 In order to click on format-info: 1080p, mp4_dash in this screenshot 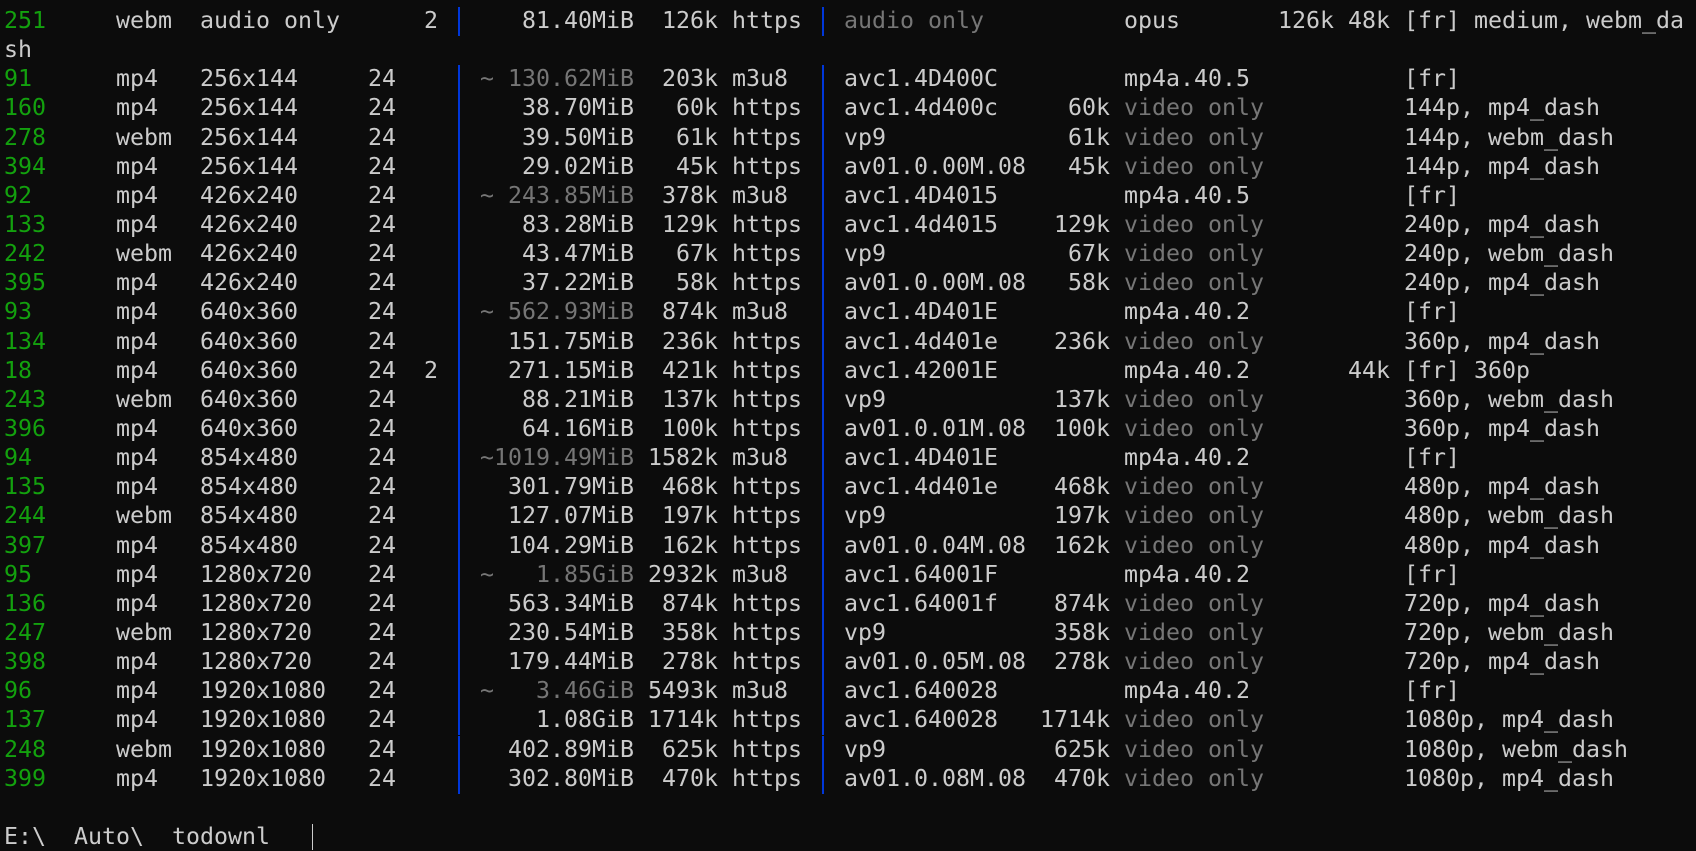, I will do `click(1509, 720)`.